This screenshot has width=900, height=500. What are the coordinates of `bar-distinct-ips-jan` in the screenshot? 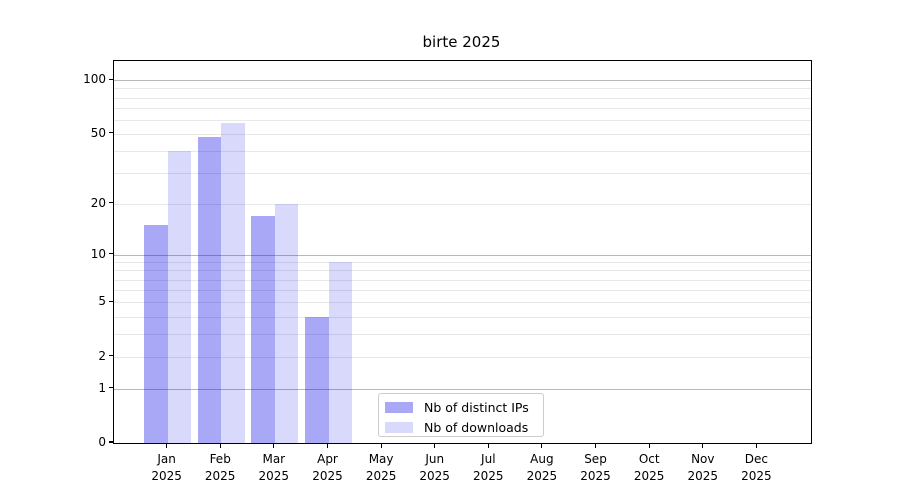 It's located at (156, 334).